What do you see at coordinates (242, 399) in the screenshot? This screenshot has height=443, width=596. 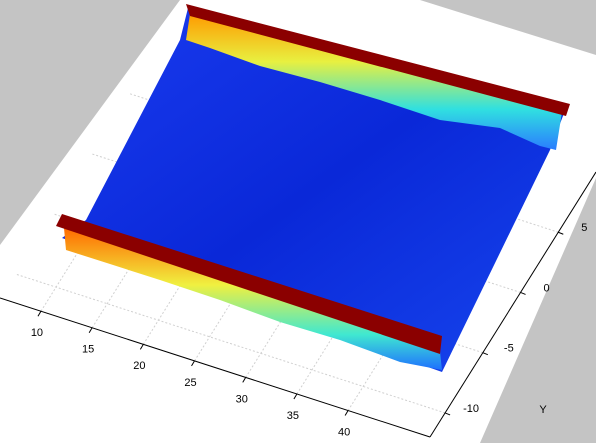 I see `x-tick-label: 30` at bounding box center [242, 399].